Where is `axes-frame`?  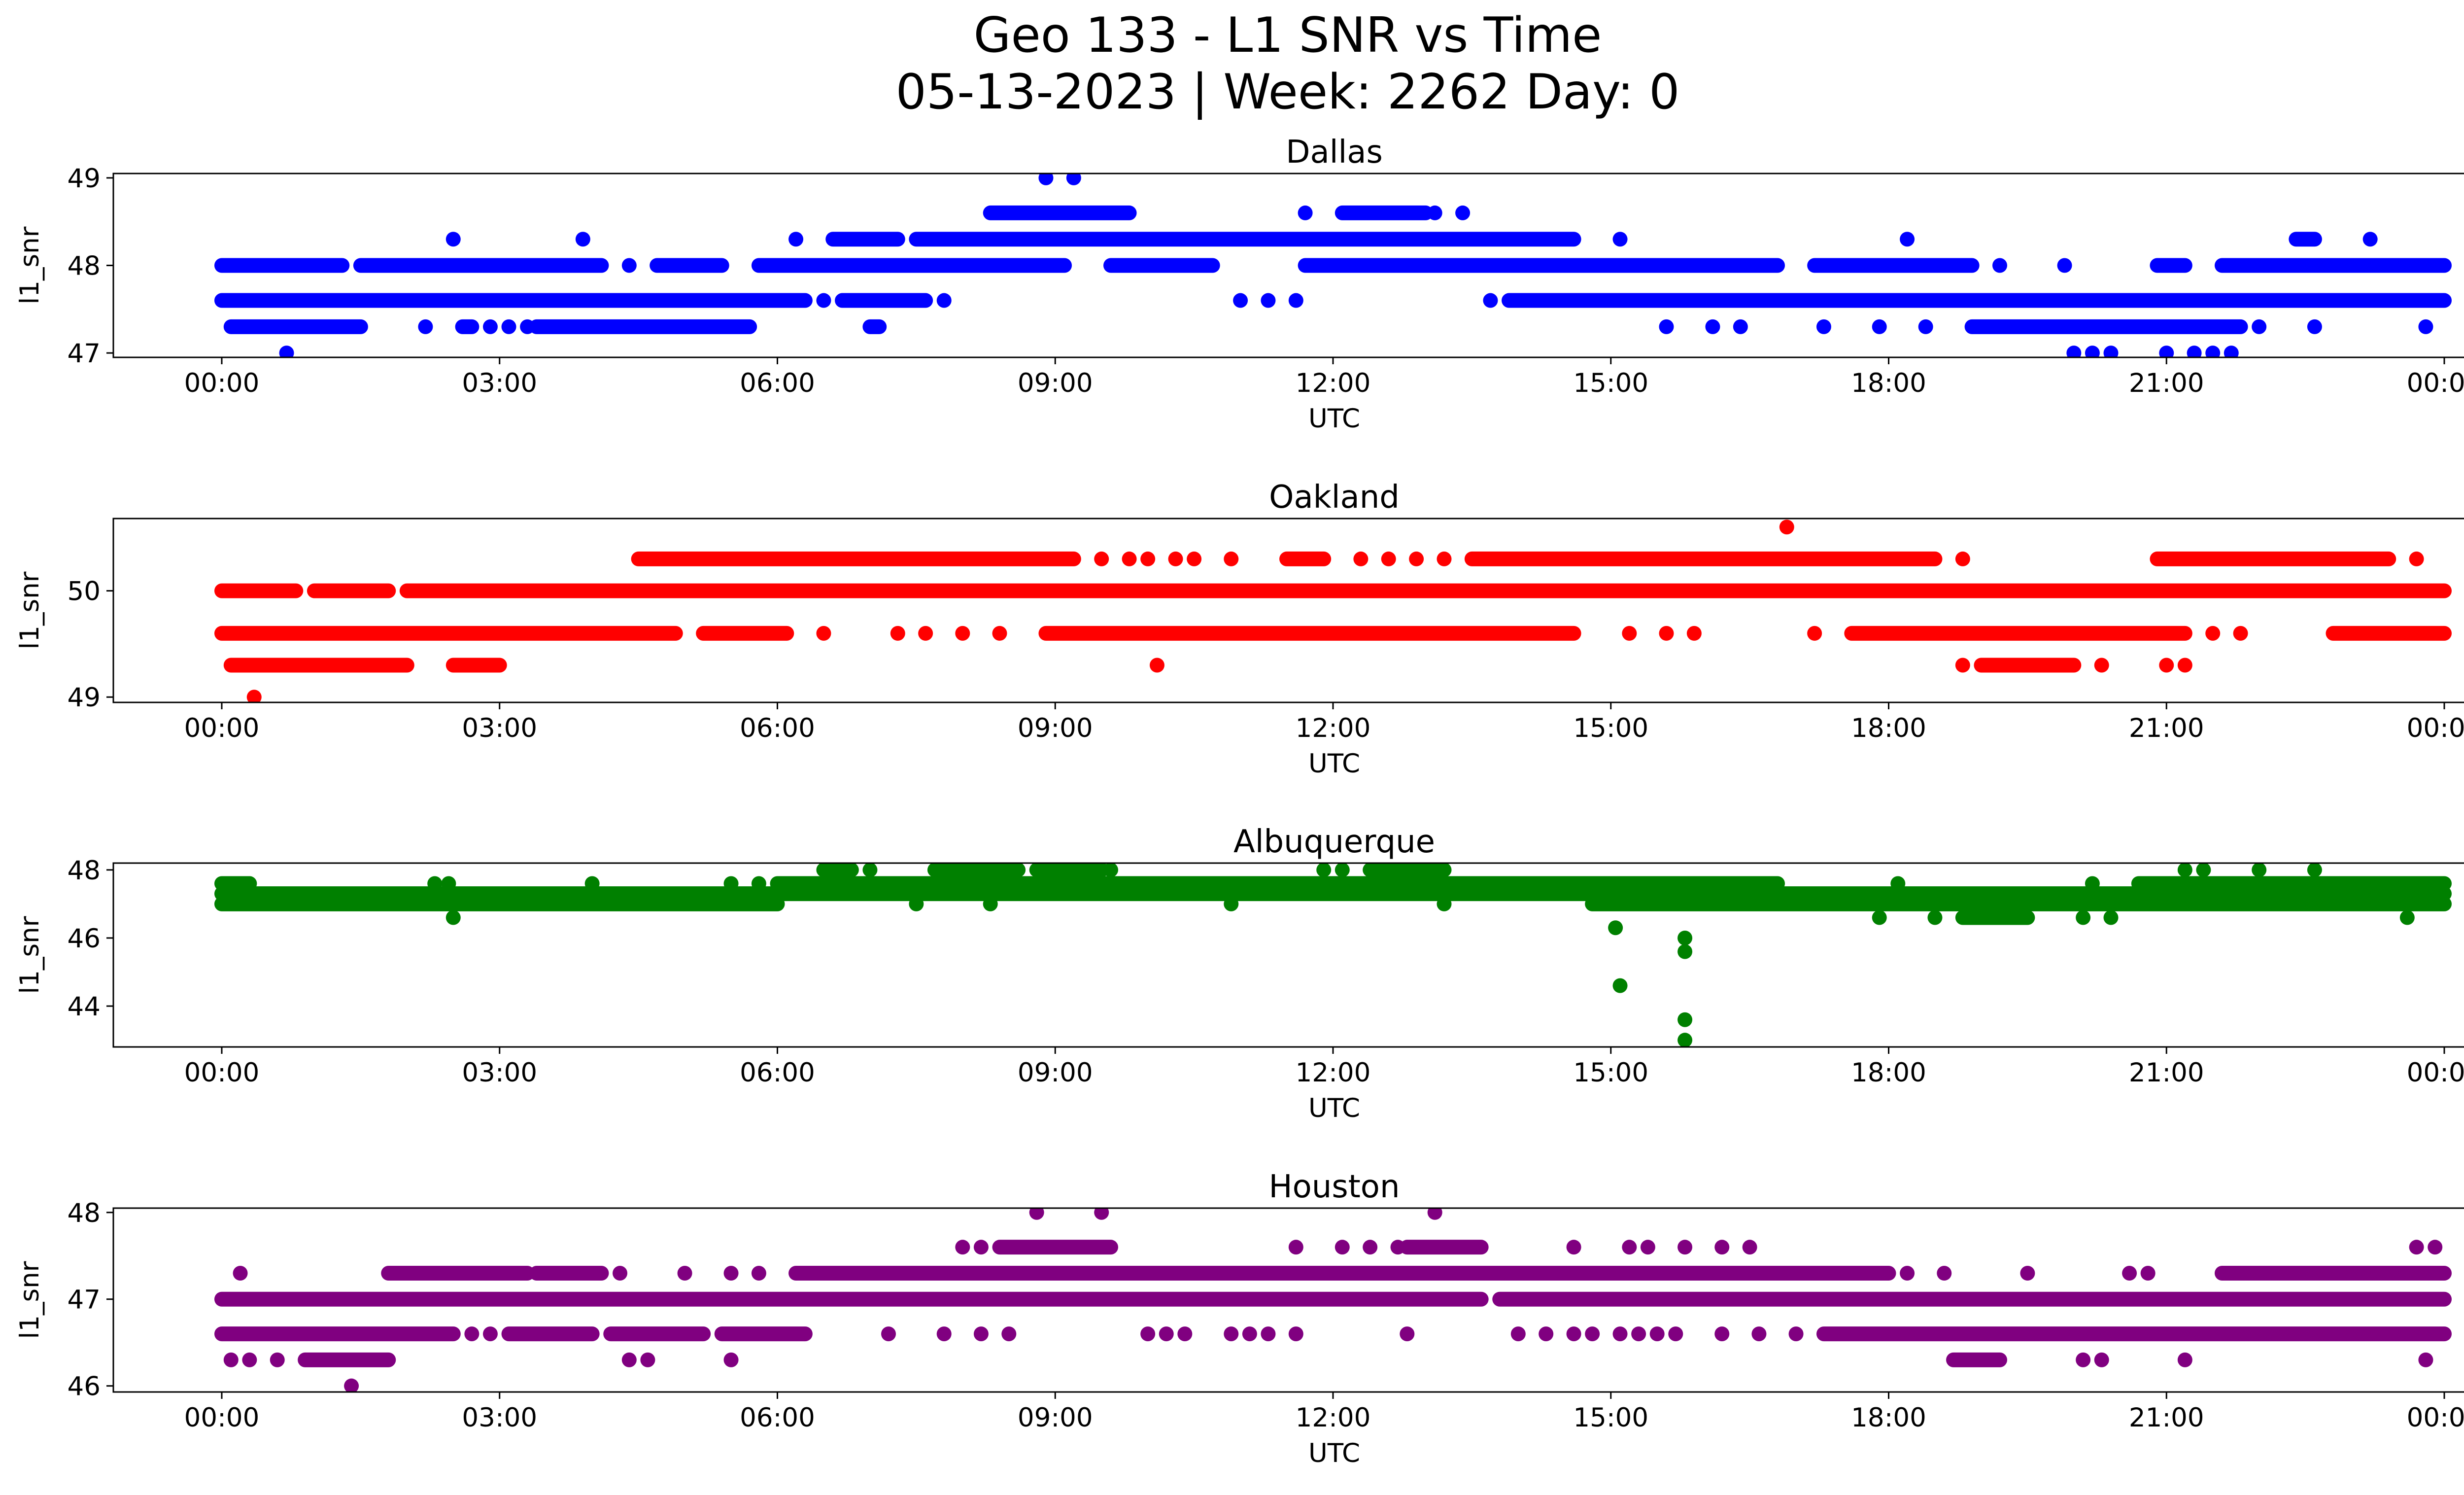
axes-frame is located at coordinates (1288, 955).